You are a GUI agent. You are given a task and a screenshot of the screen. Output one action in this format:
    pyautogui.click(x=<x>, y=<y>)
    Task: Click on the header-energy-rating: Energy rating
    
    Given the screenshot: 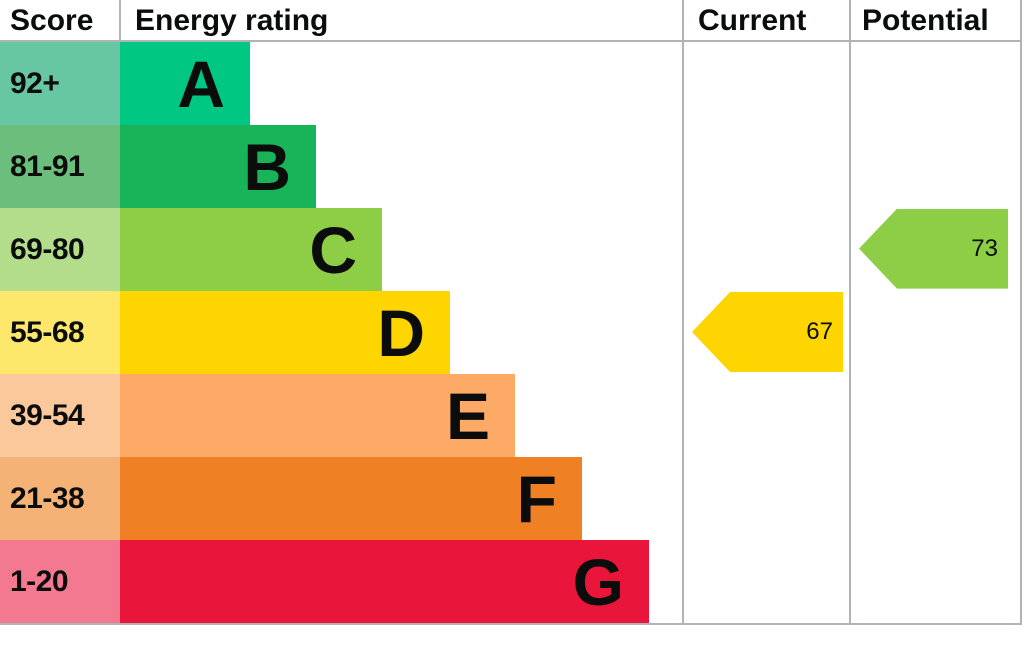 What is the action you would take?
    pyautogui.click(x=232, y=20)
    